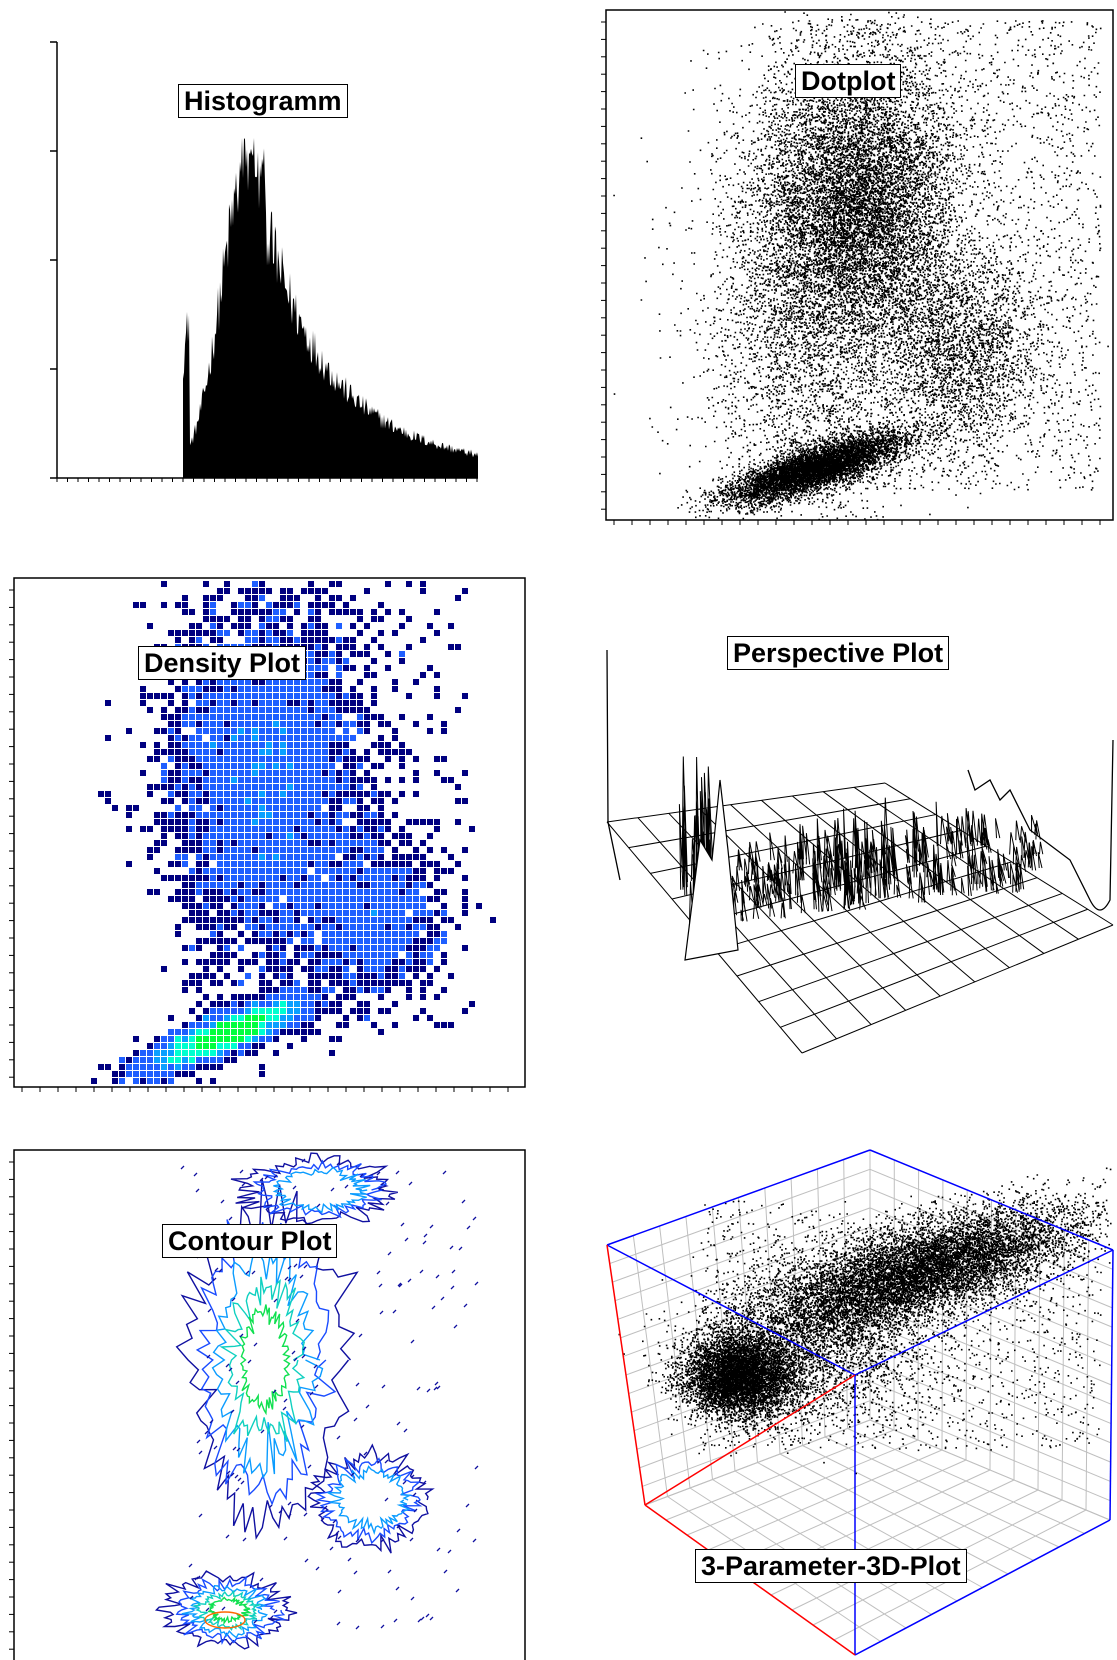  What do you see at coordinates (838, 653) in the screenshot?
I see `perspective-title: Perspective Plot` at bounding box center [838, 653].